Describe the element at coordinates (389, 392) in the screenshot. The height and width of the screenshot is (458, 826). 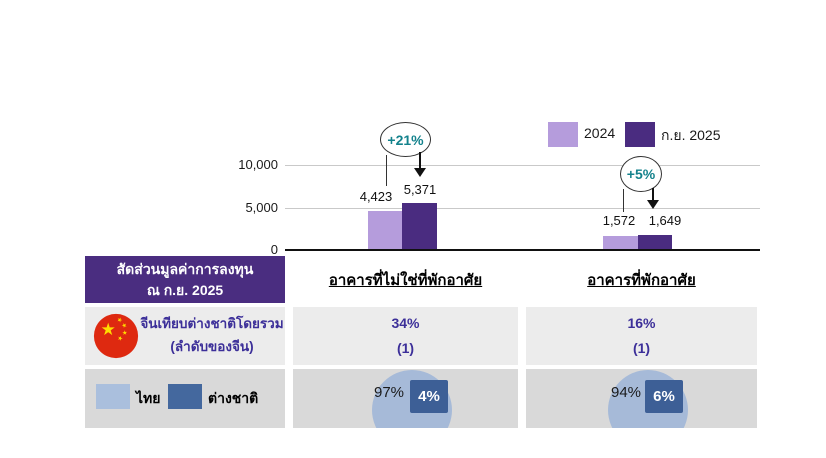
I see `thai-share-label: 97%` at that location.